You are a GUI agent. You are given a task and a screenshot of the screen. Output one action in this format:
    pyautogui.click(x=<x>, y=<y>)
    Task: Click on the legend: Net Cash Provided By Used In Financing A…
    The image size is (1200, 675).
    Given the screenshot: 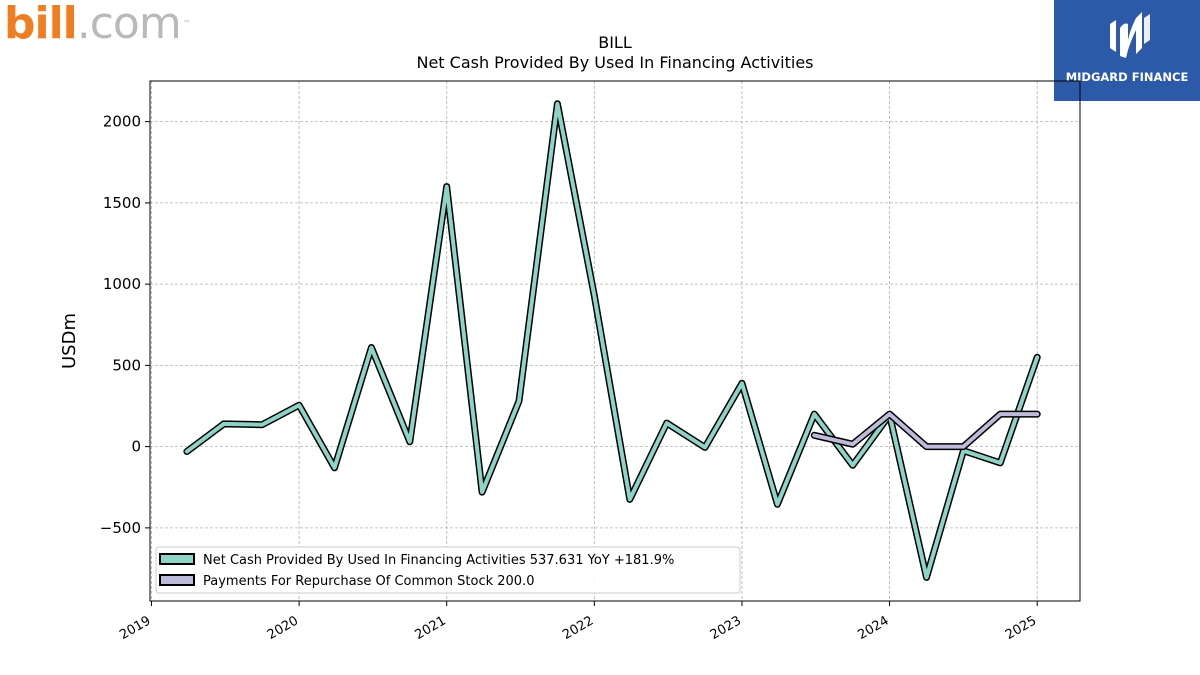 What is the action you would take?
    pyautogui.click(x=448, y=570)
    